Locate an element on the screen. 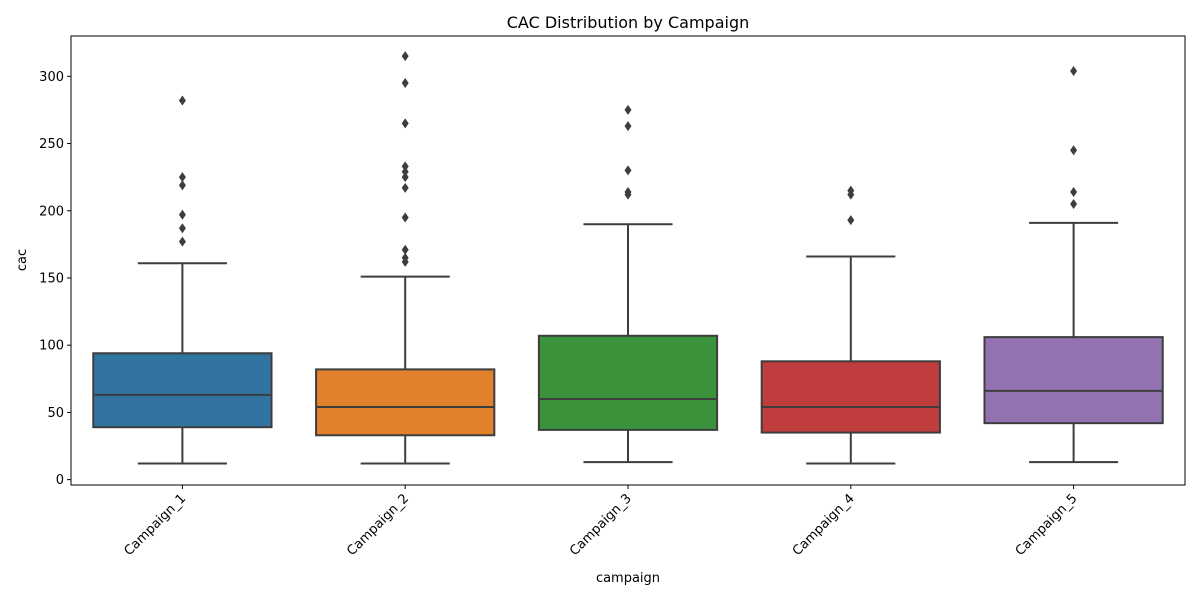 This screenshot has height=600, width=1200. y-tick-label: 300 is located at coordinates (51, 77).